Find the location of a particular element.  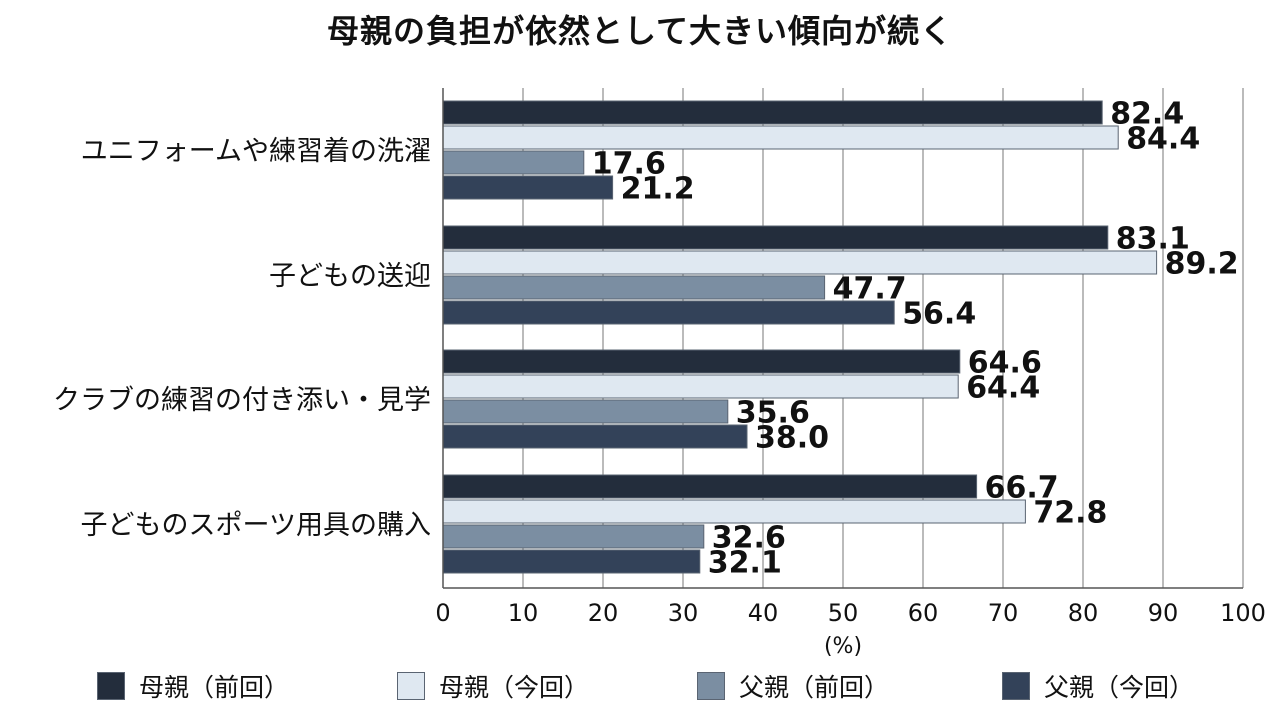

x-tick-label: 40 is located at coordinates (763, 613).